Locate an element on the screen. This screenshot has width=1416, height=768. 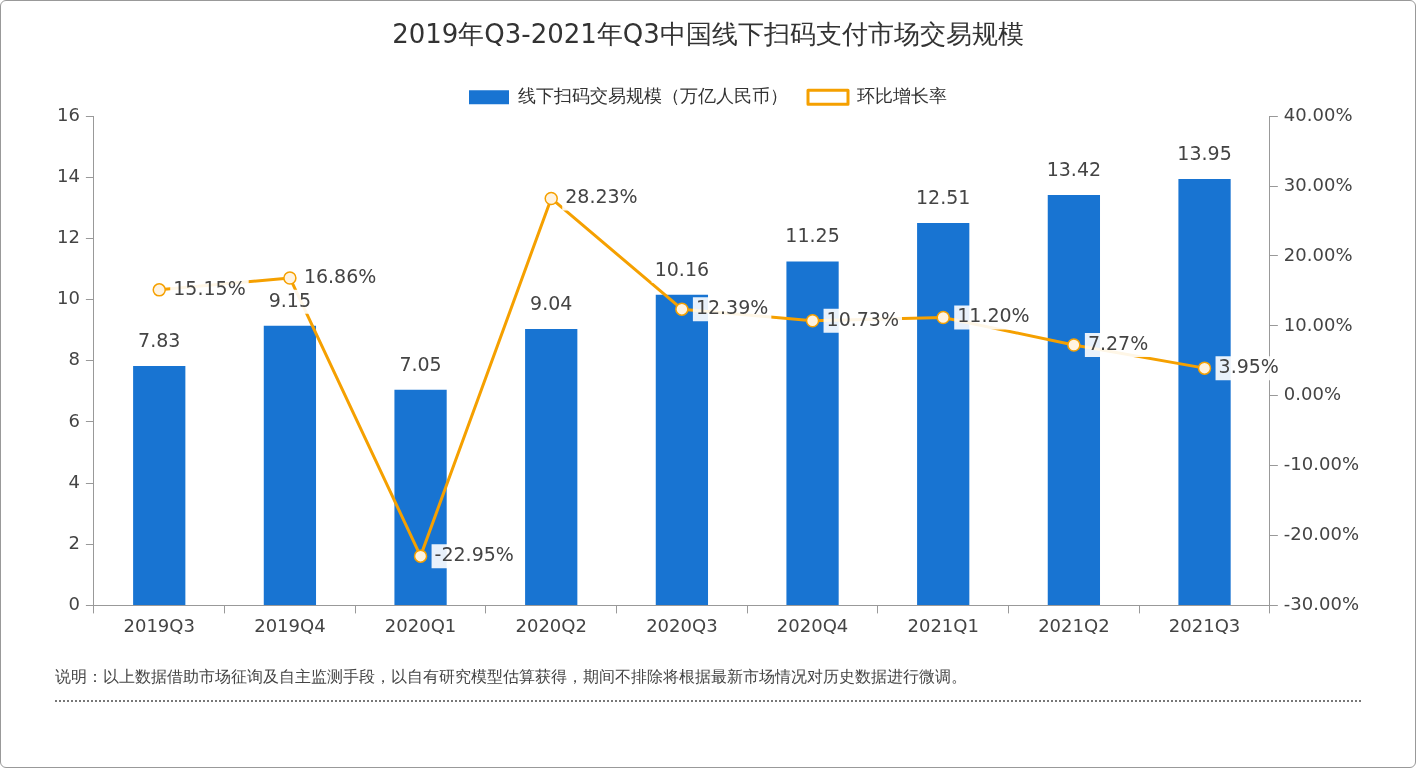
data-label: 7.83 is located at coordinates (159, 339).